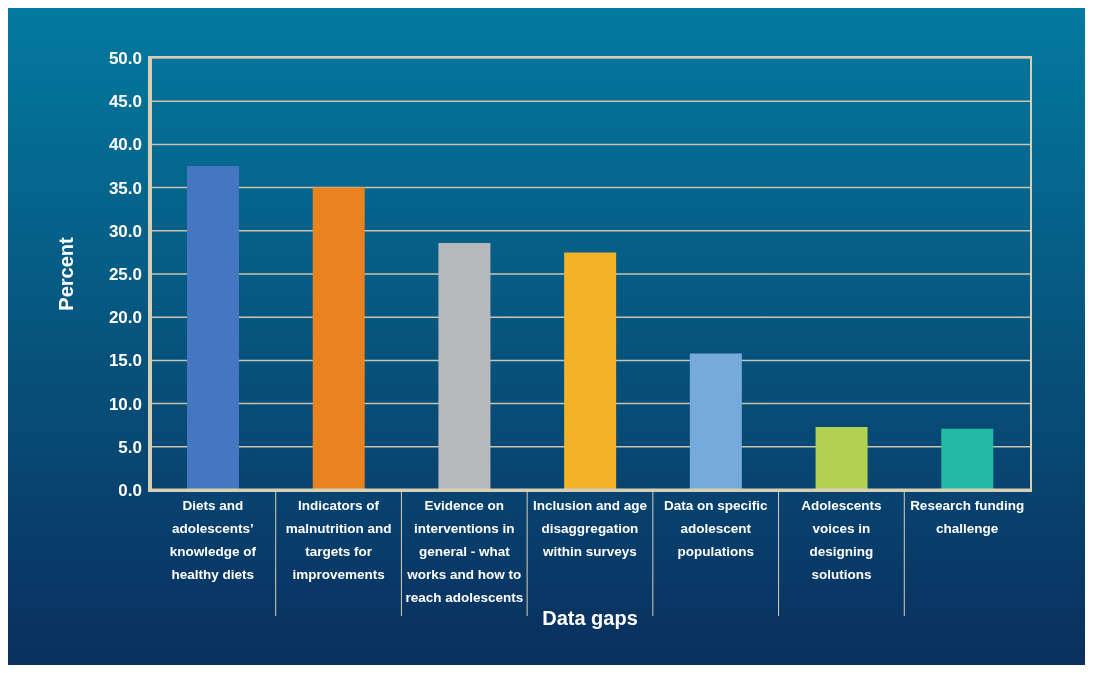  I want to click on x-axis-title: Data gaps, so click(590, 618).